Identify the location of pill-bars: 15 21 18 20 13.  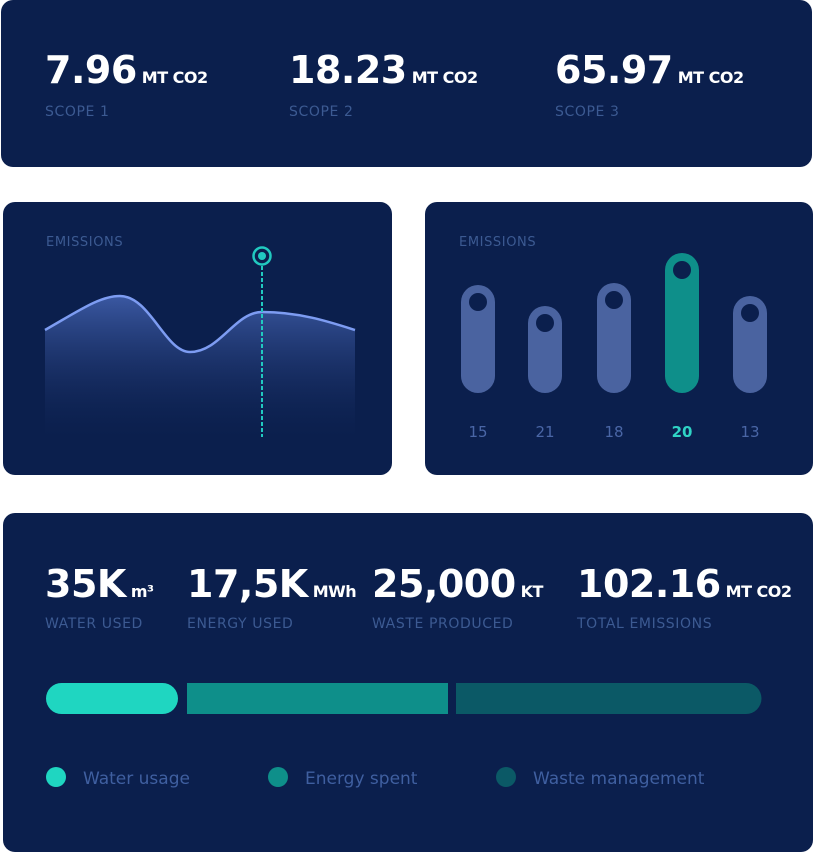
(614, 347).